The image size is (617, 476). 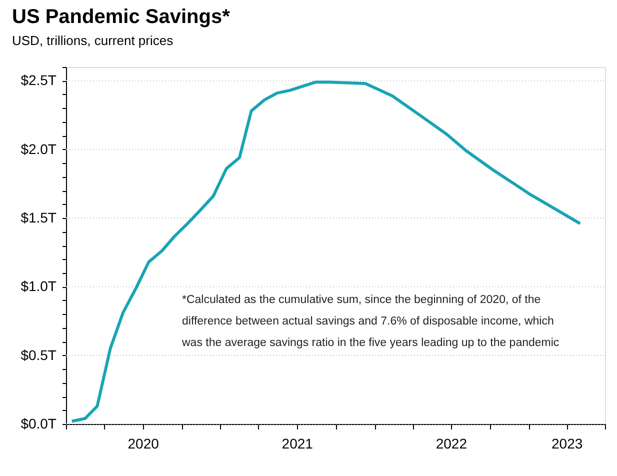 What do you see at coordinates (38, 424) in the screenshot?
I see `y-tick-label: $0.0T` at bounding box center [38, 424].